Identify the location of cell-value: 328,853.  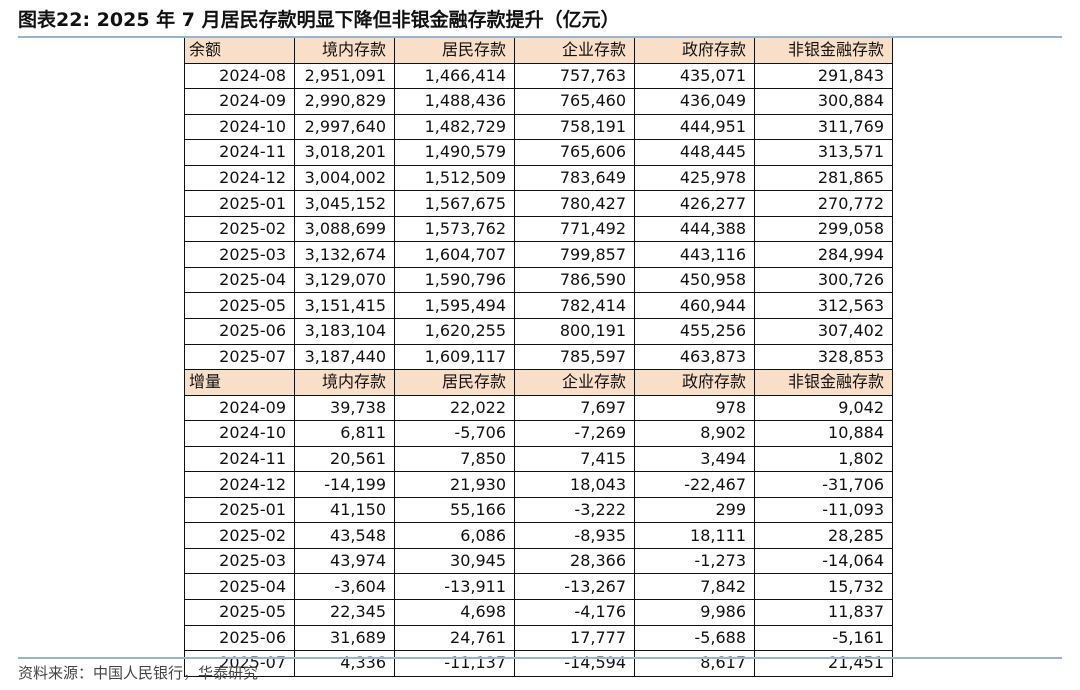
(823, 357).